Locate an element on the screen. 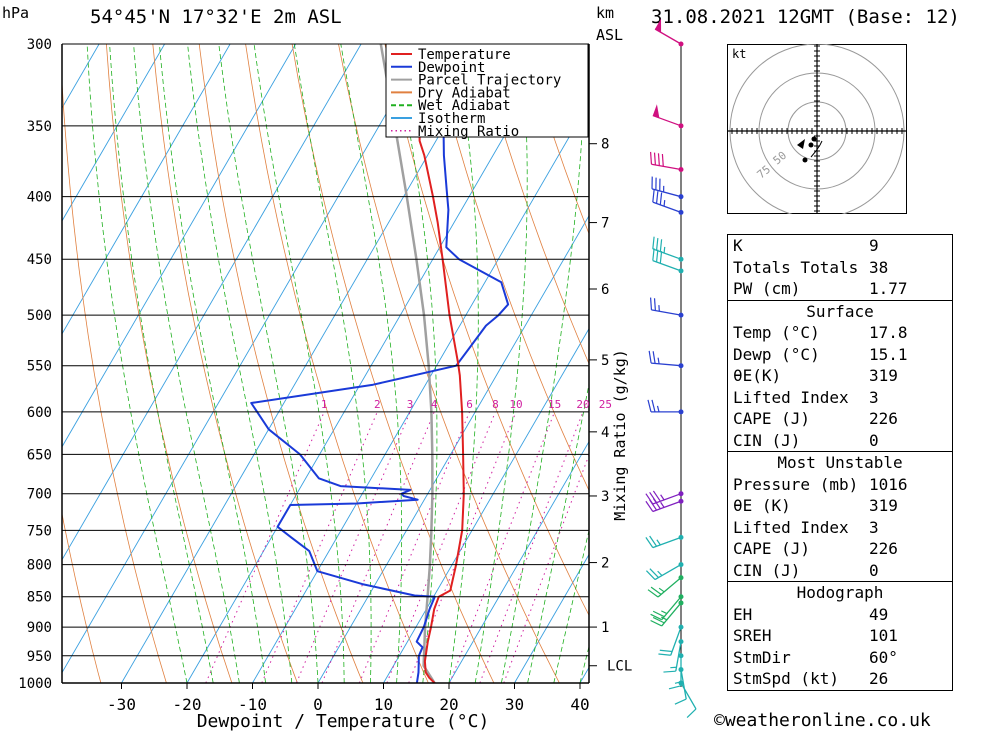 This screenshot has width=1000, height=733. x-axis-label: Dewpoint / Temperature (°C) is located at coordinates (343, 721).